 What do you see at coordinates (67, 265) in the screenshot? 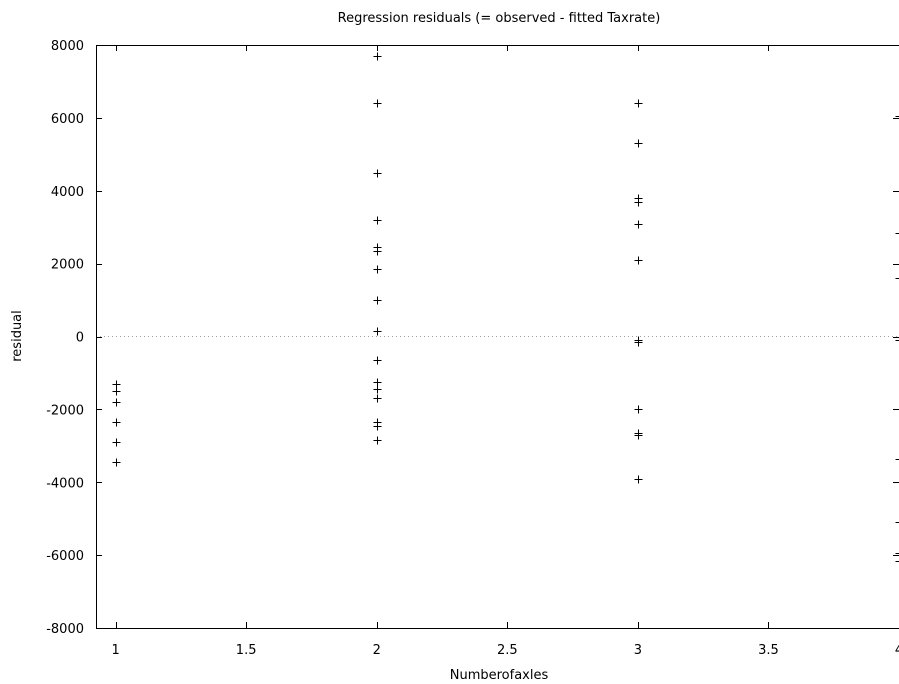
I see `y-tick-label: 2000` at bounding box center [67, 265].